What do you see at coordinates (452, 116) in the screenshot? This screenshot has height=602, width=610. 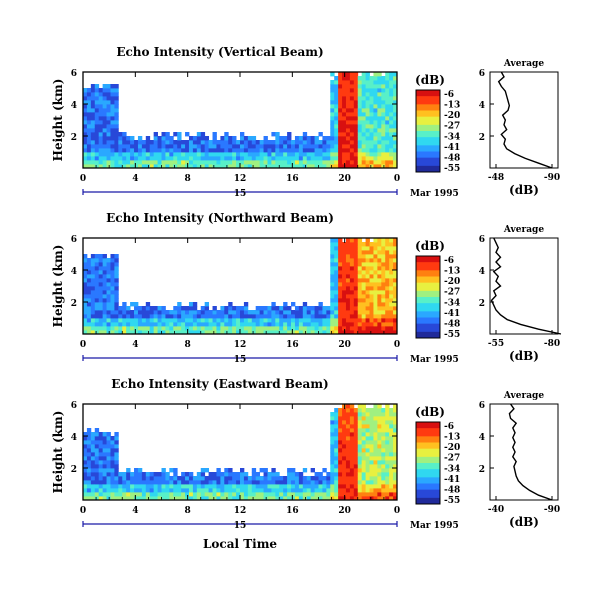 I see `colorbar-tick-label: -20` at bounding box center [452, 116].